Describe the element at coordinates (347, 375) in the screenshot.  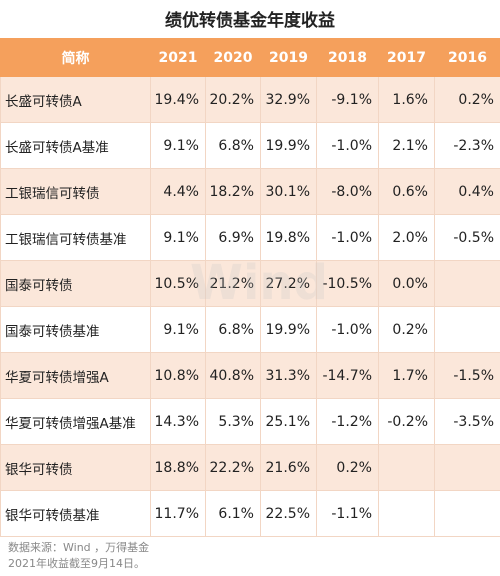
I see `return-cell: -14.7%` at that location.